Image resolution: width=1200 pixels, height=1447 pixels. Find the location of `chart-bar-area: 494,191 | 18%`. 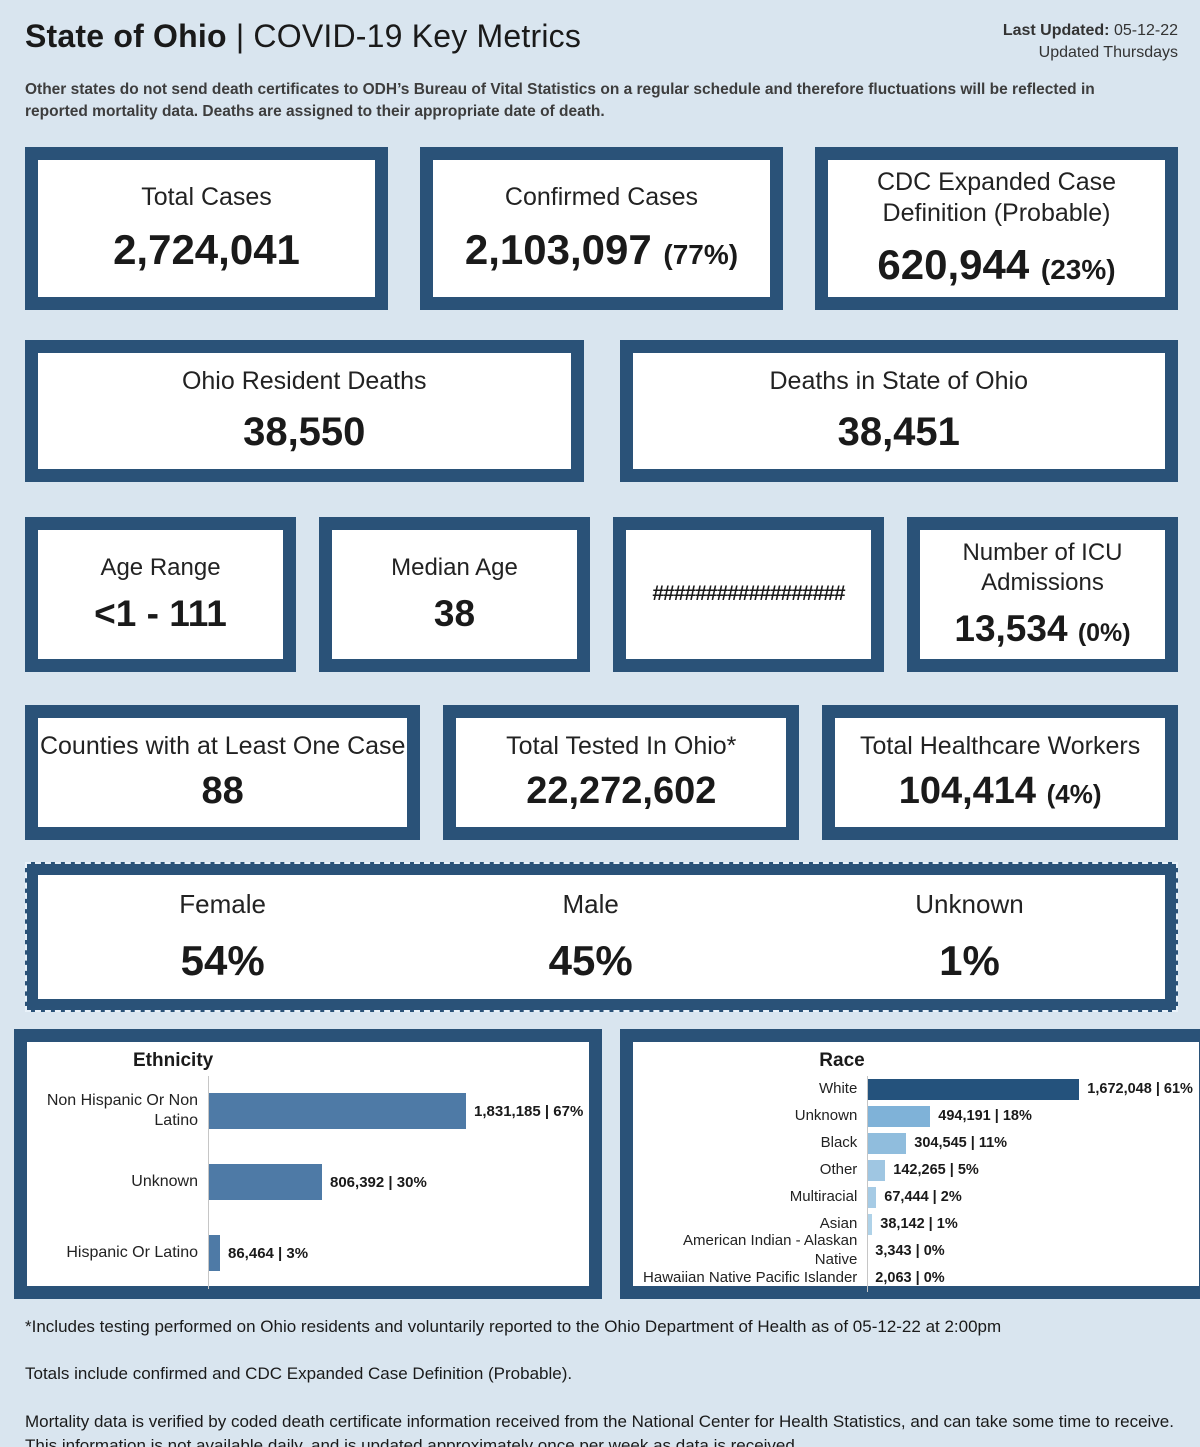

chart-bar-area: 494,191 | 18% is located at coordinates (1030, 1116).